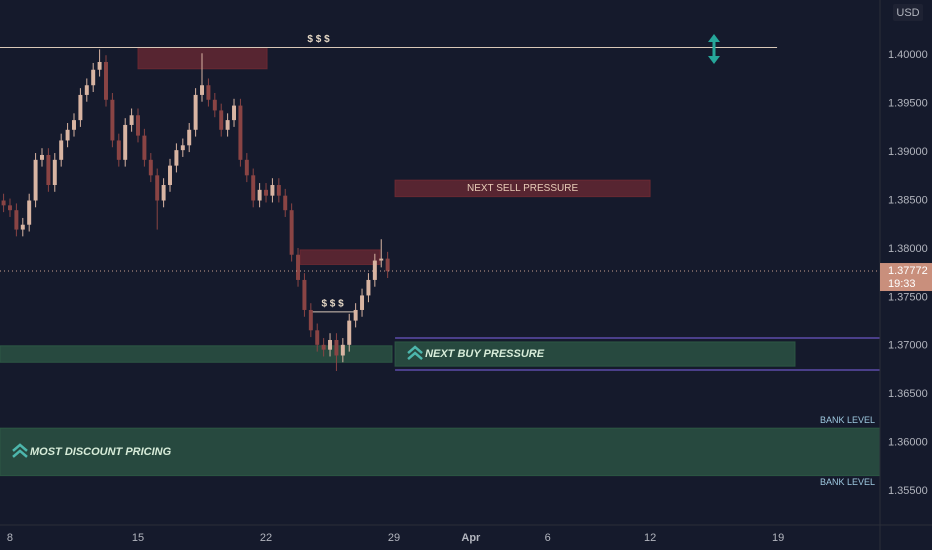  What do you see at coordinates (650, 538) in the screenshot?
I see `x-tick-label: 12` at bounding box center [650, 538].